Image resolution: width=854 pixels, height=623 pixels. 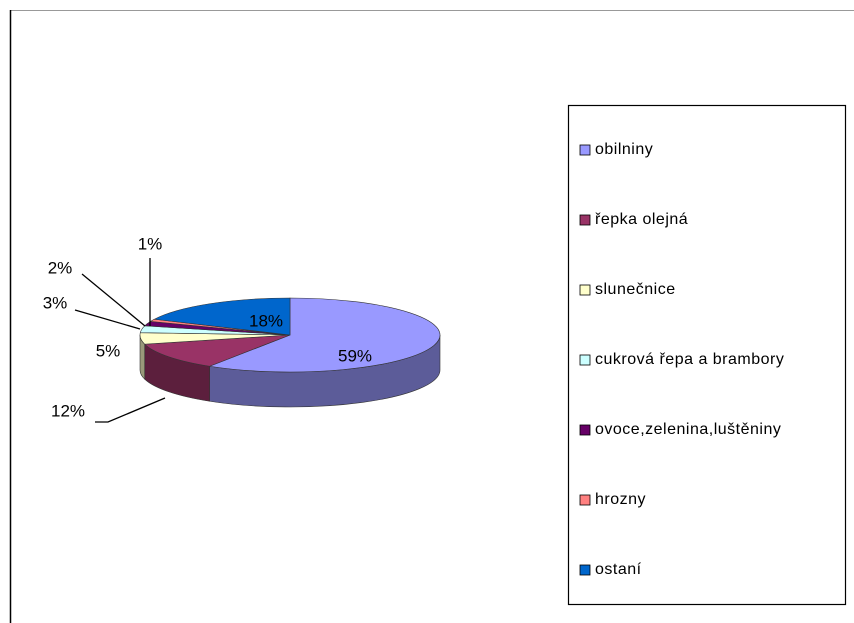 What do you see at coordinates (68, 410) in the screenshot?
I see `data-label: 12%` at bounding box center [68, 410].